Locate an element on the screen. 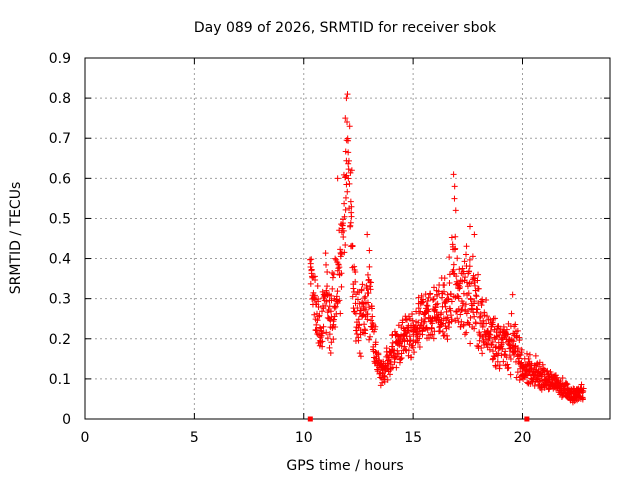 The image size is (640, 480). y-tick-label: 0 is located at coordinates (66, 420).